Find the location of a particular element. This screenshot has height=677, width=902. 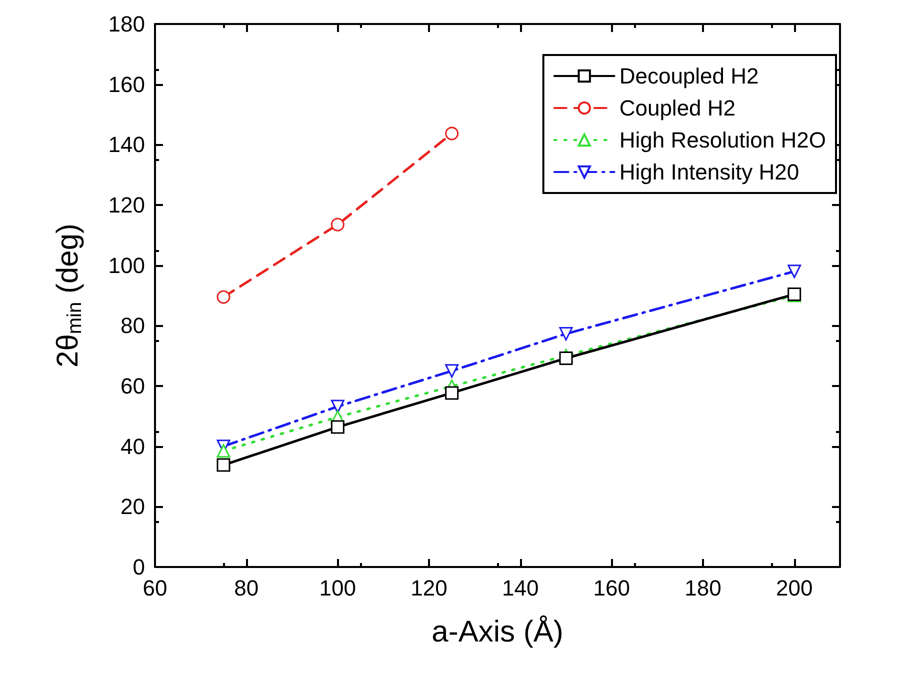

y-axis-title: 2θmin (deg) is located at coordinates (69, 296).